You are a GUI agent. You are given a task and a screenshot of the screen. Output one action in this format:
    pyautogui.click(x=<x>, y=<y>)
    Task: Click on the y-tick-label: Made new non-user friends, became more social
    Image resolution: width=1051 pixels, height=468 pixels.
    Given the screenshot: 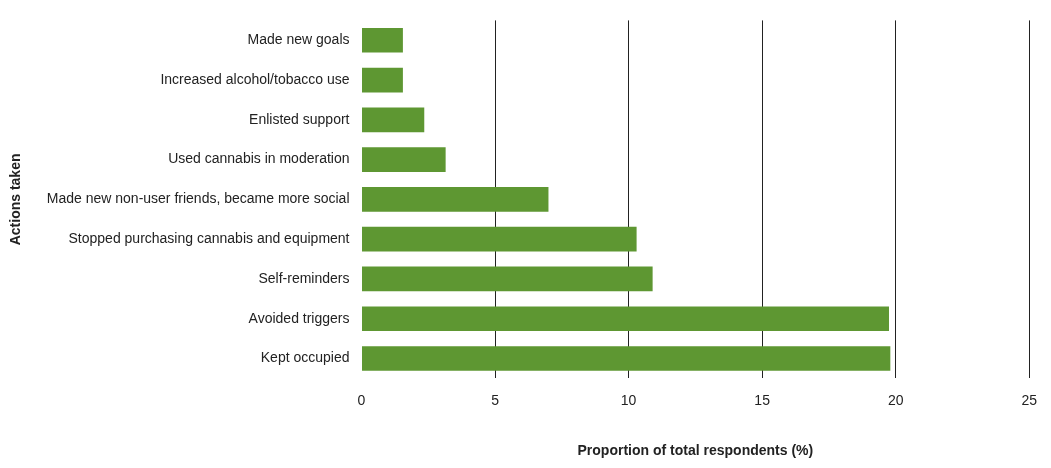 What is the action you would take?
    pyautogui.click(x=198, y=198)
    